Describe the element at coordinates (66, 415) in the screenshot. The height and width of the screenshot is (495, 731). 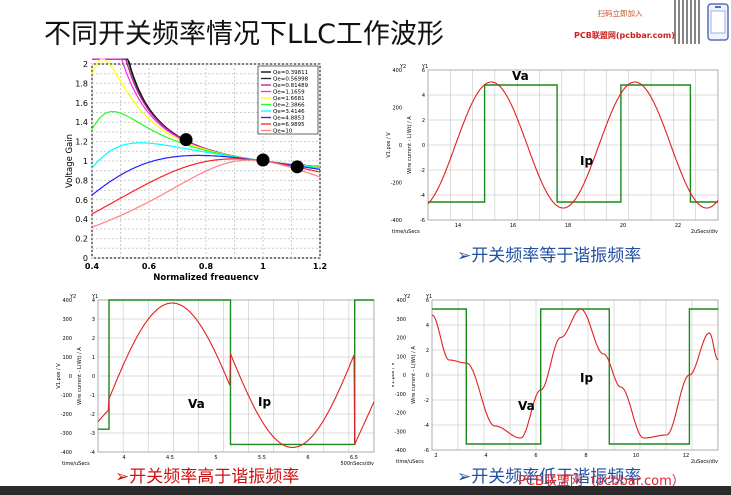
I see `y2-tick: -200` at that location.